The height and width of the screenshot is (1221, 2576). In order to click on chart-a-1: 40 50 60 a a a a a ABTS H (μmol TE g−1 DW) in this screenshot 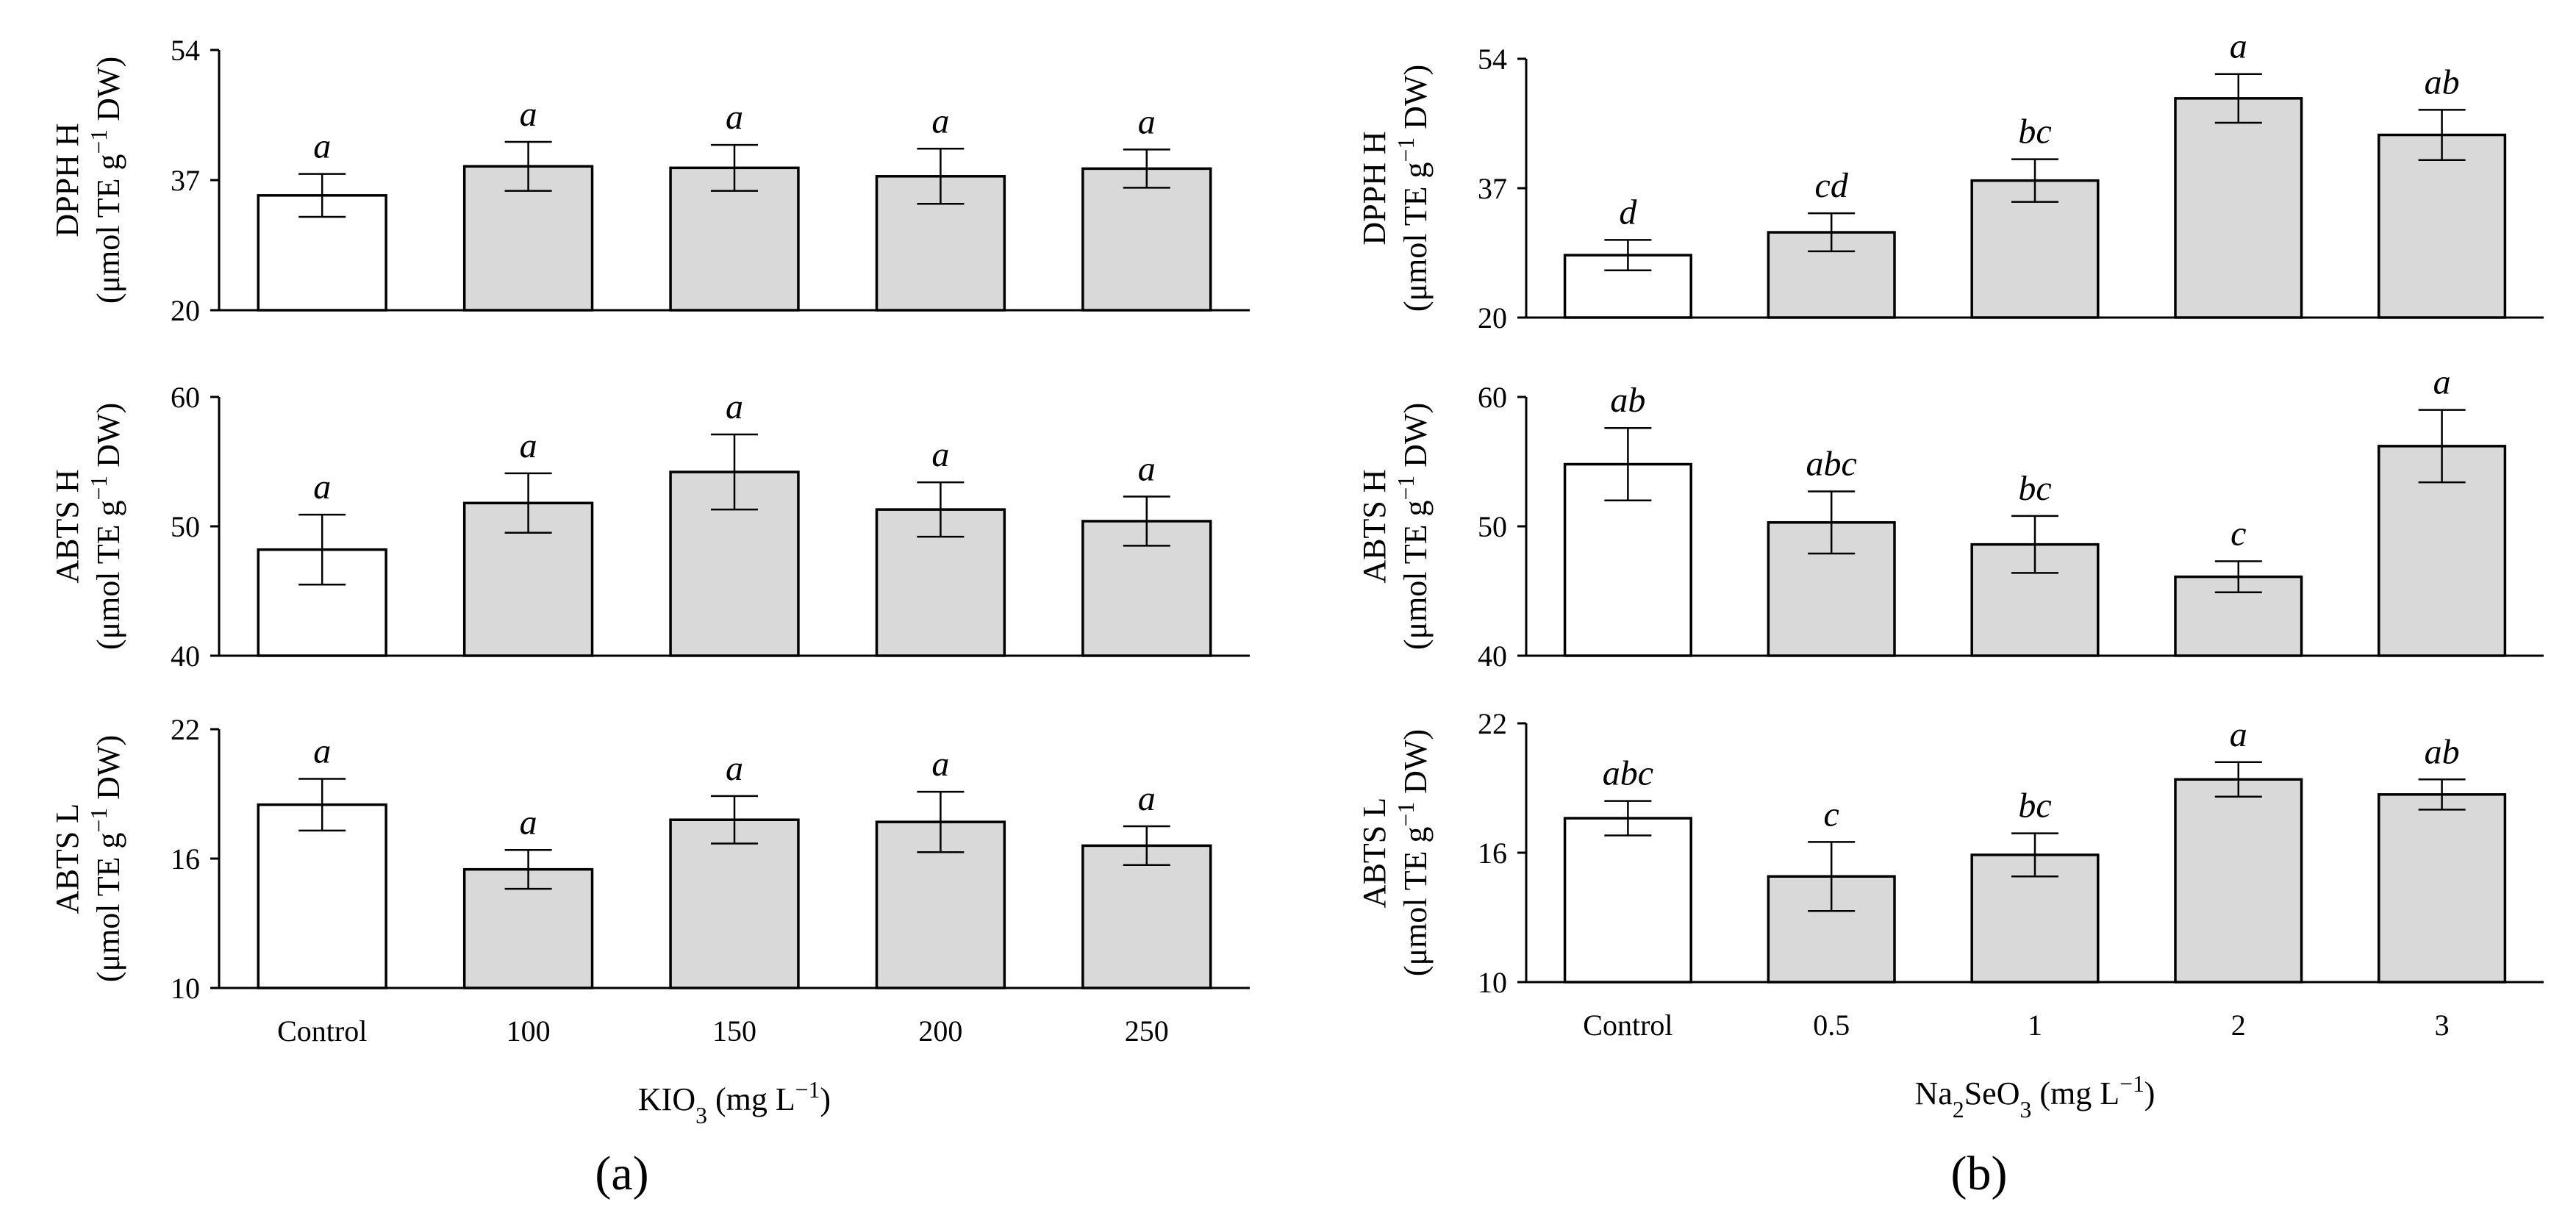, I will do `click(649, 527)`.